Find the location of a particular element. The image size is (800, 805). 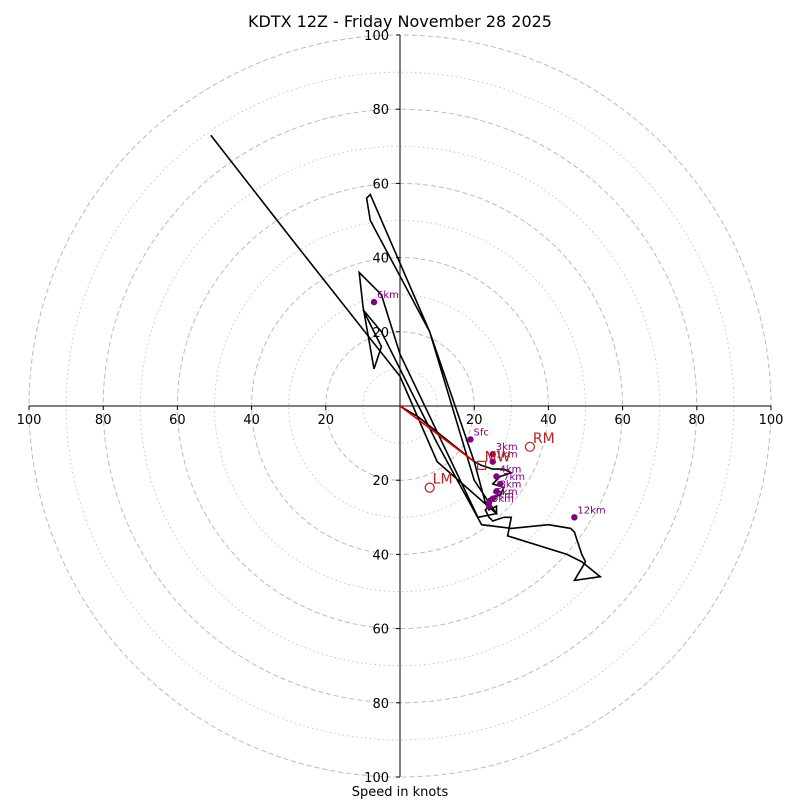

tick-label-bottom-0: 100 is located at coordinates (376, 778).